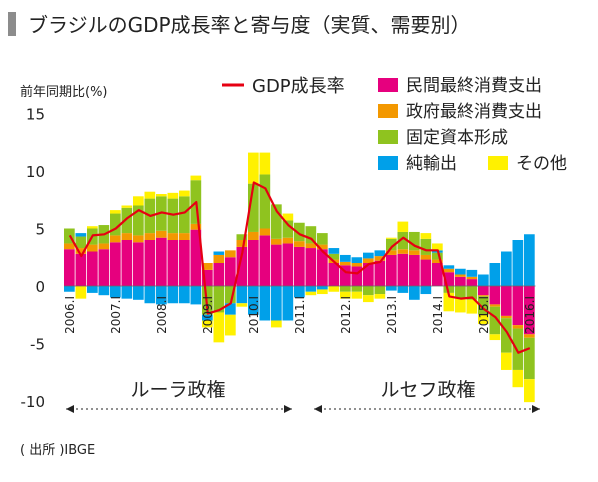 The image size is (598, 482). I want to click on x-tick-label: 2016.I, so click(530, 315).